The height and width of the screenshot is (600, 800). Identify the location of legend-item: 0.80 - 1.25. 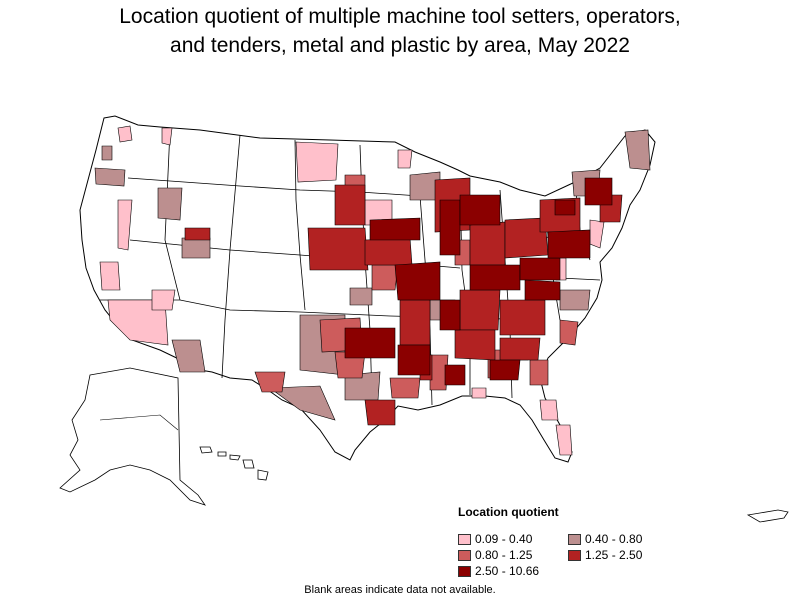
(513, 555).